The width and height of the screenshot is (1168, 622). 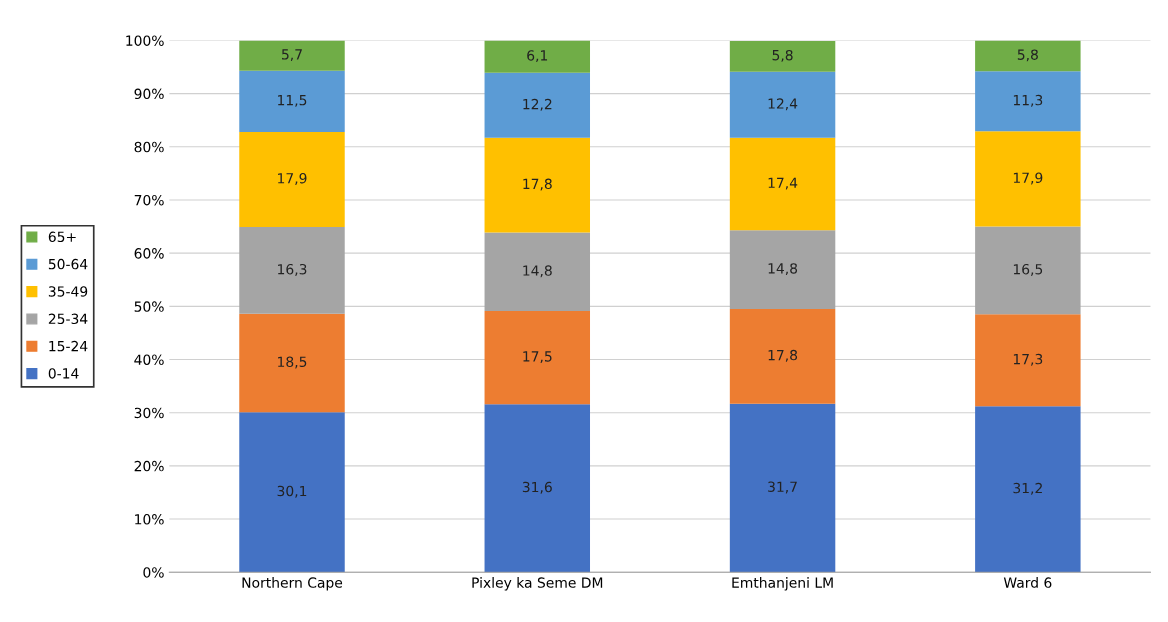 What do you see at coordinates (292, 584) in the screenshot?
I see `x-tick-label: Northern Cape` at bounding box center [292, 584].